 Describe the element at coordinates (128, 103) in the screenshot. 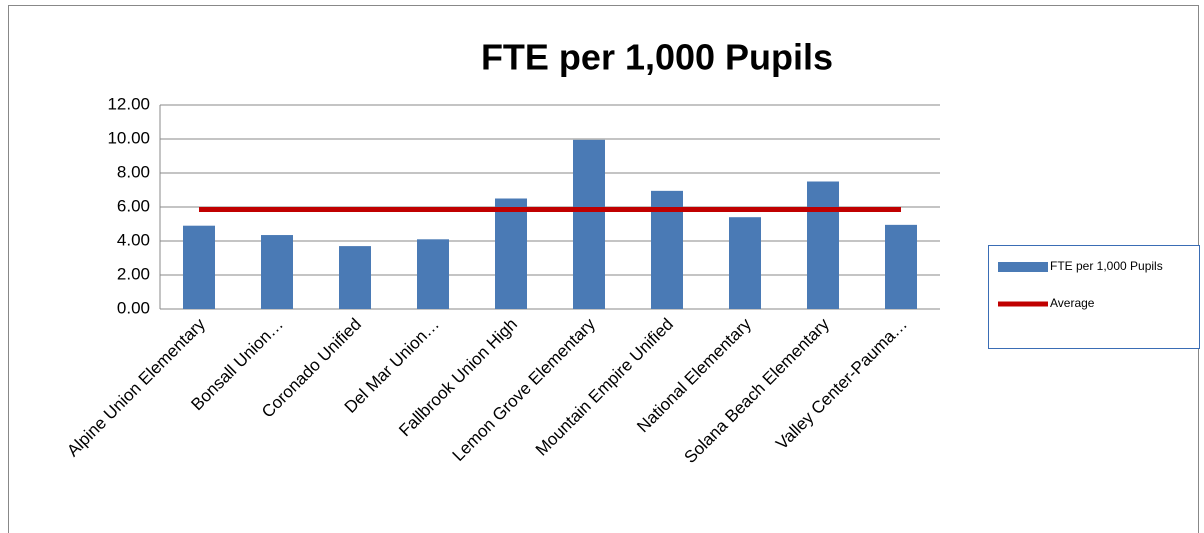

I see `y-tick-label: 12.00` at that location.